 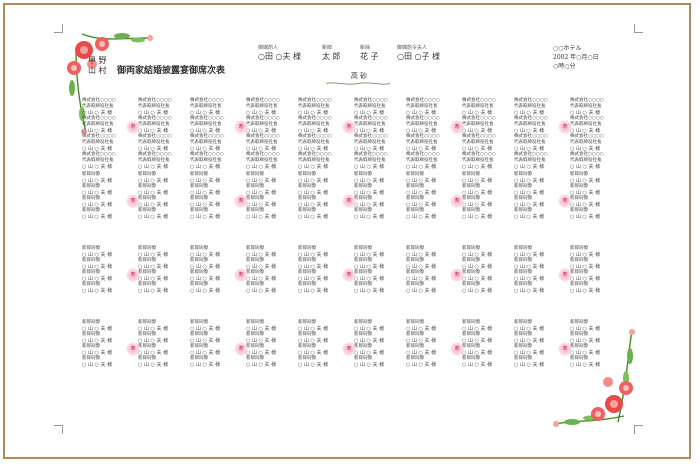 I want to click on crop-mark, so click(x=638, y=28).